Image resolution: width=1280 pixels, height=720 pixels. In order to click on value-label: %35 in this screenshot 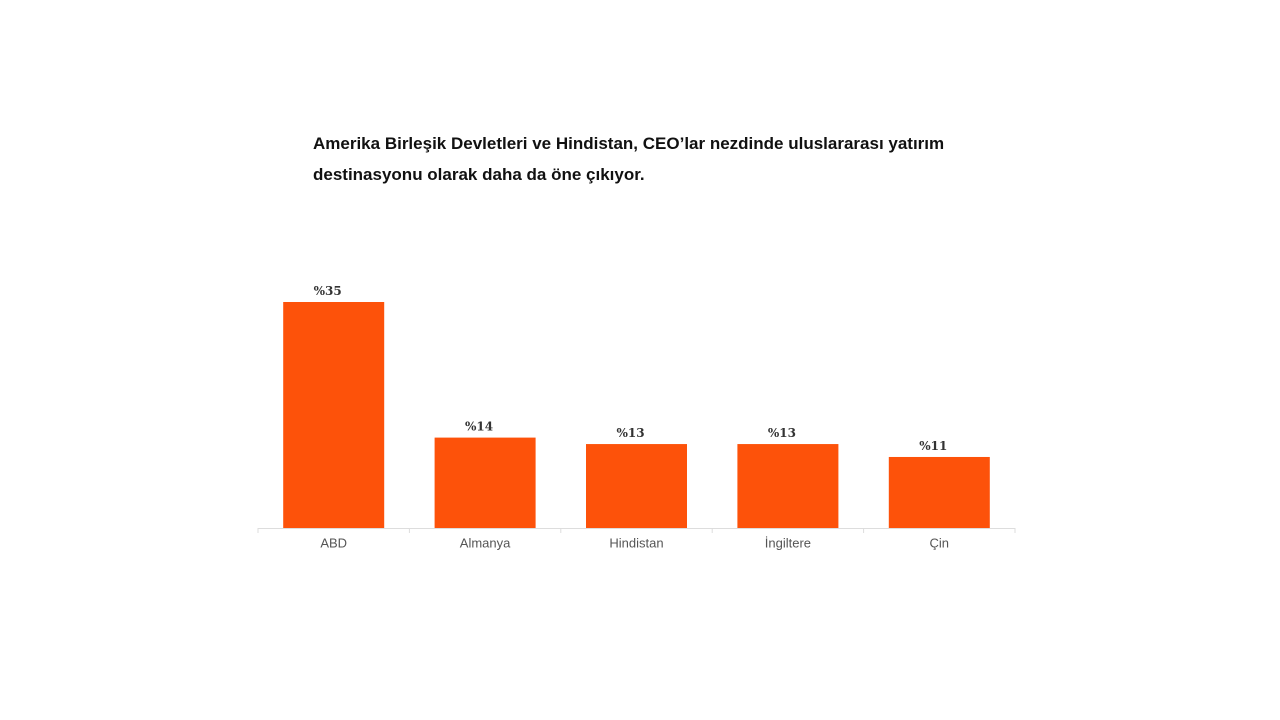, I will do `click(328, 291)`.